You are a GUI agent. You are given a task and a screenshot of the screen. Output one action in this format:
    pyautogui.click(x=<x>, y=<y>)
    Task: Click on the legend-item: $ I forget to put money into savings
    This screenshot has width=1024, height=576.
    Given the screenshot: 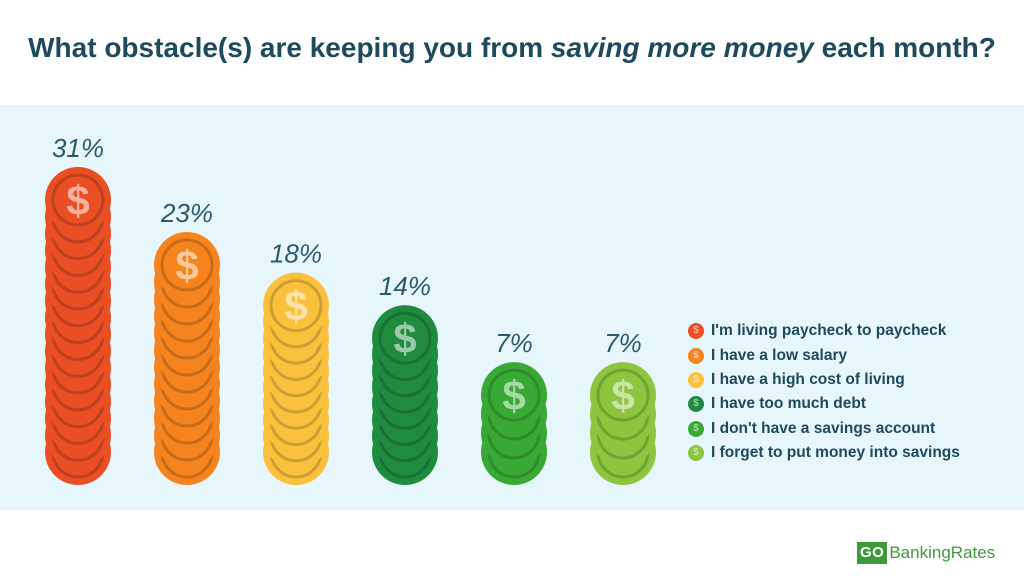 What is the action you would take?
    pyautogui.click(x=824, y=453)
    